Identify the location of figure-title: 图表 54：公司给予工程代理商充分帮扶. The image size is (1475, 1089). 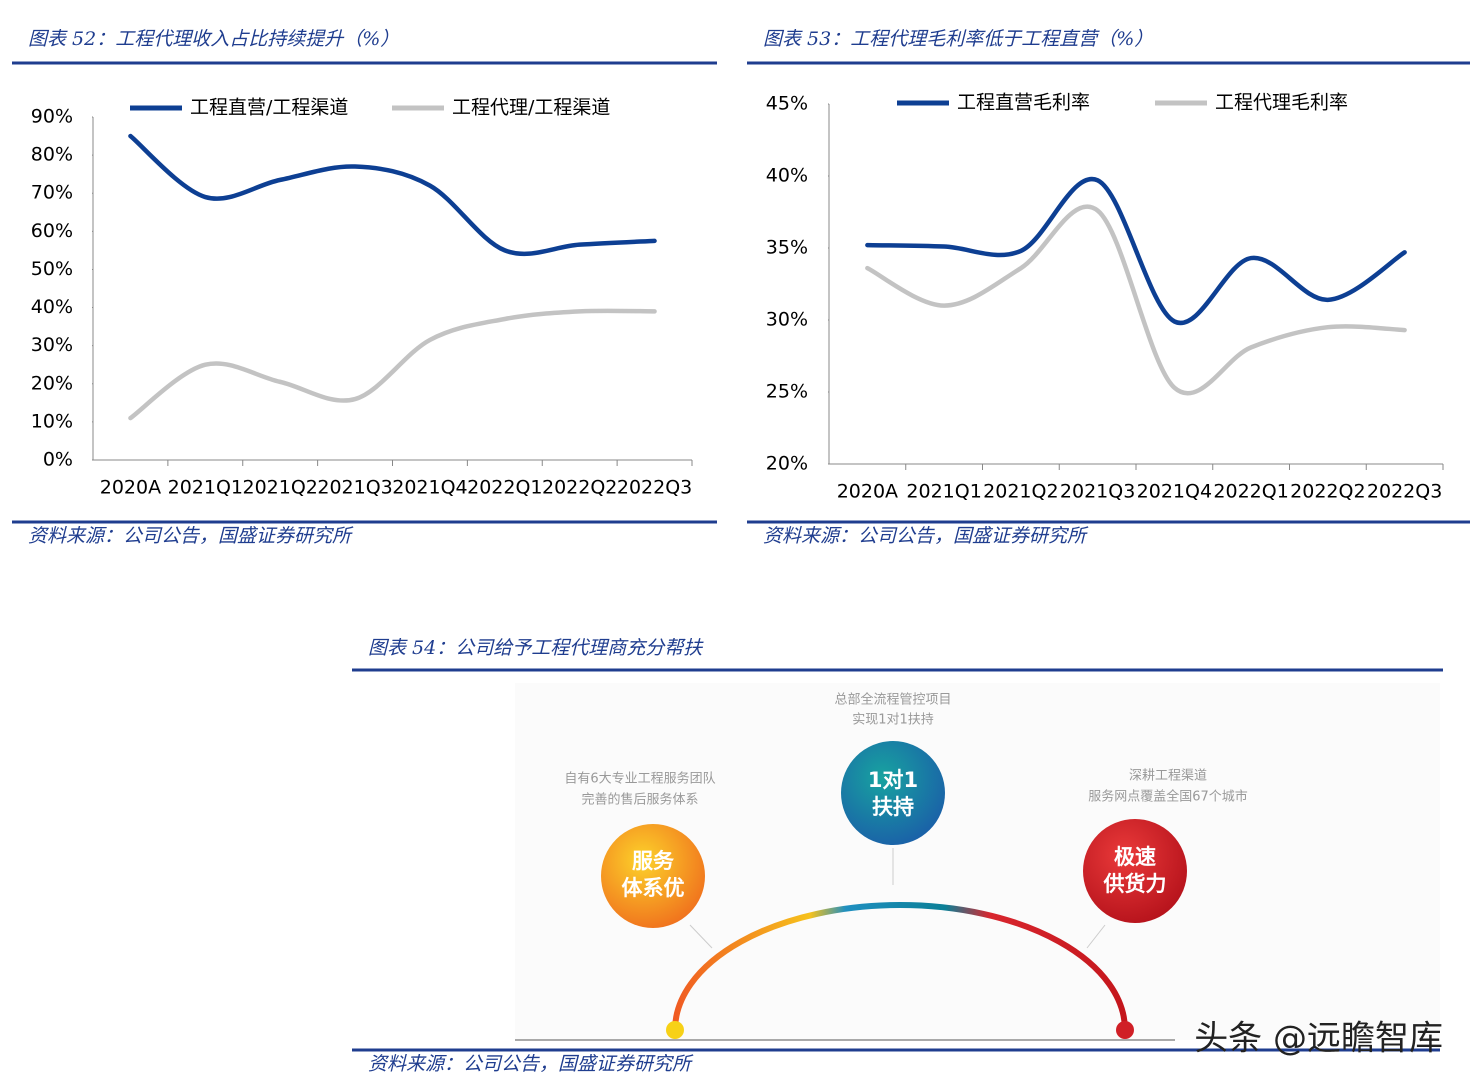
(536, 648).